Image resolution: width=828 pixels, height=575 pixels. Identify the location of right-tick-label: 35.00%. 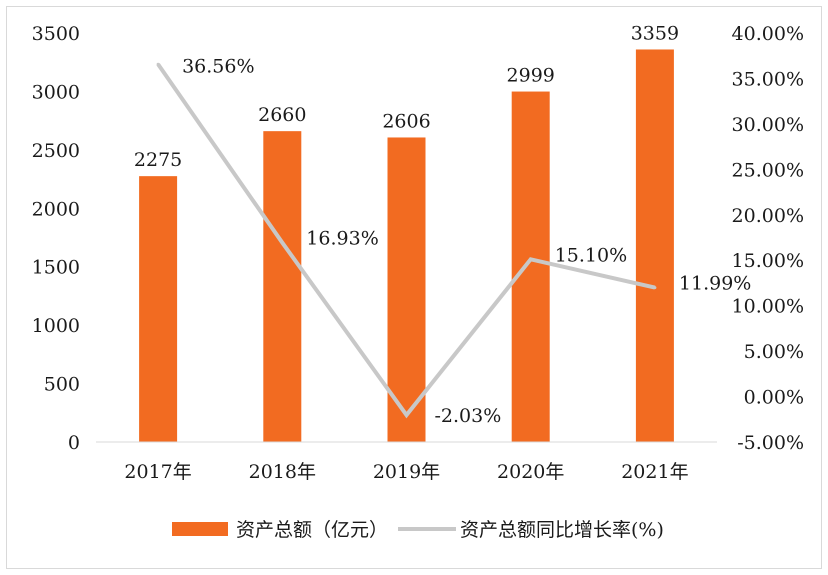
(768, 79).